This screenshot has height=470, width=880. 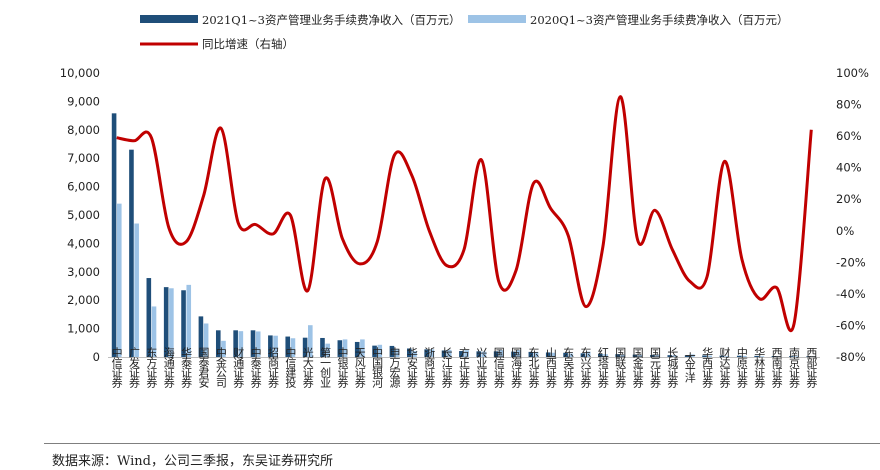 I want to click on y-right-tick-label: 0%, so click(x=845, y=231).